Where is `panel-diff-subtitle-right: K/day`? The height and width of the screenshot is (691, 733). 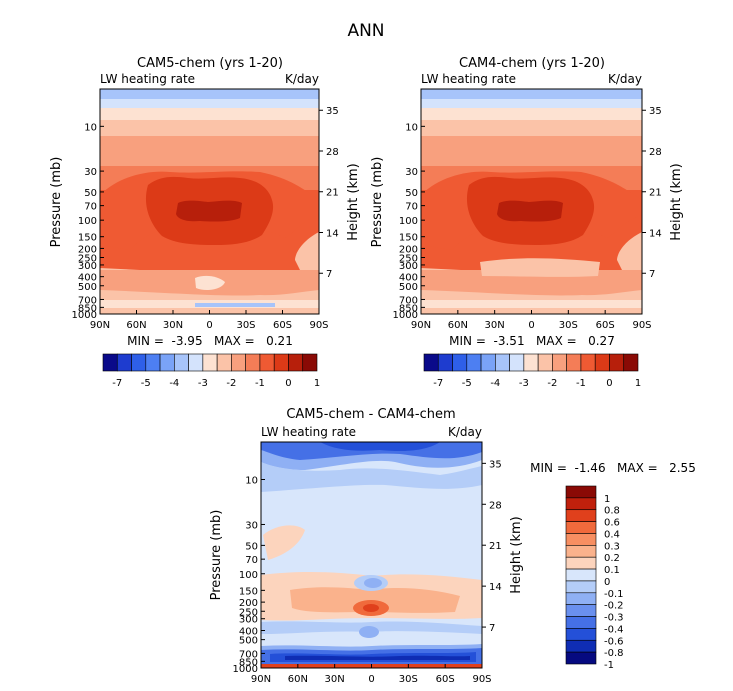
panel-diff-subtitle-right: K/day is located at coordinates (465, 432).